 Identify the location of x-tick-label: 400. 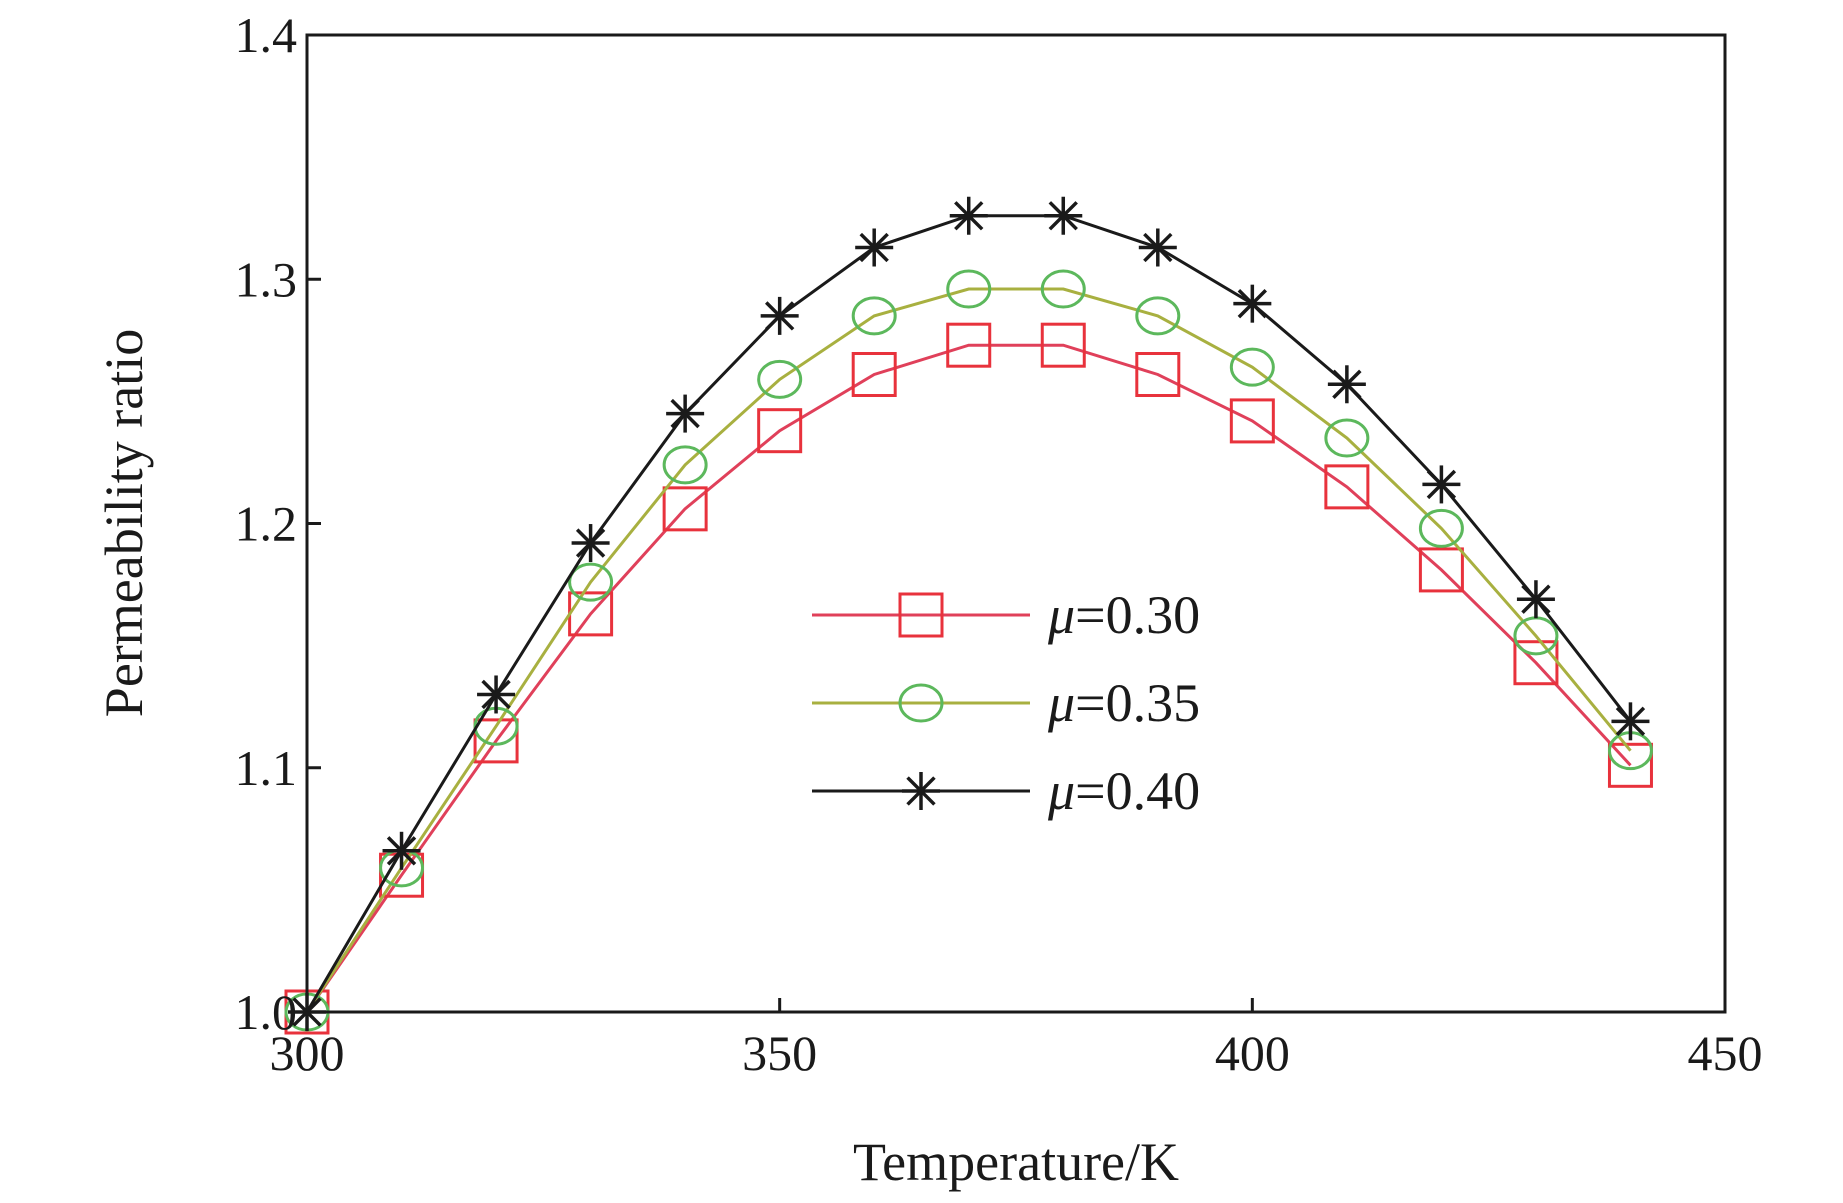
(1252, 1053).